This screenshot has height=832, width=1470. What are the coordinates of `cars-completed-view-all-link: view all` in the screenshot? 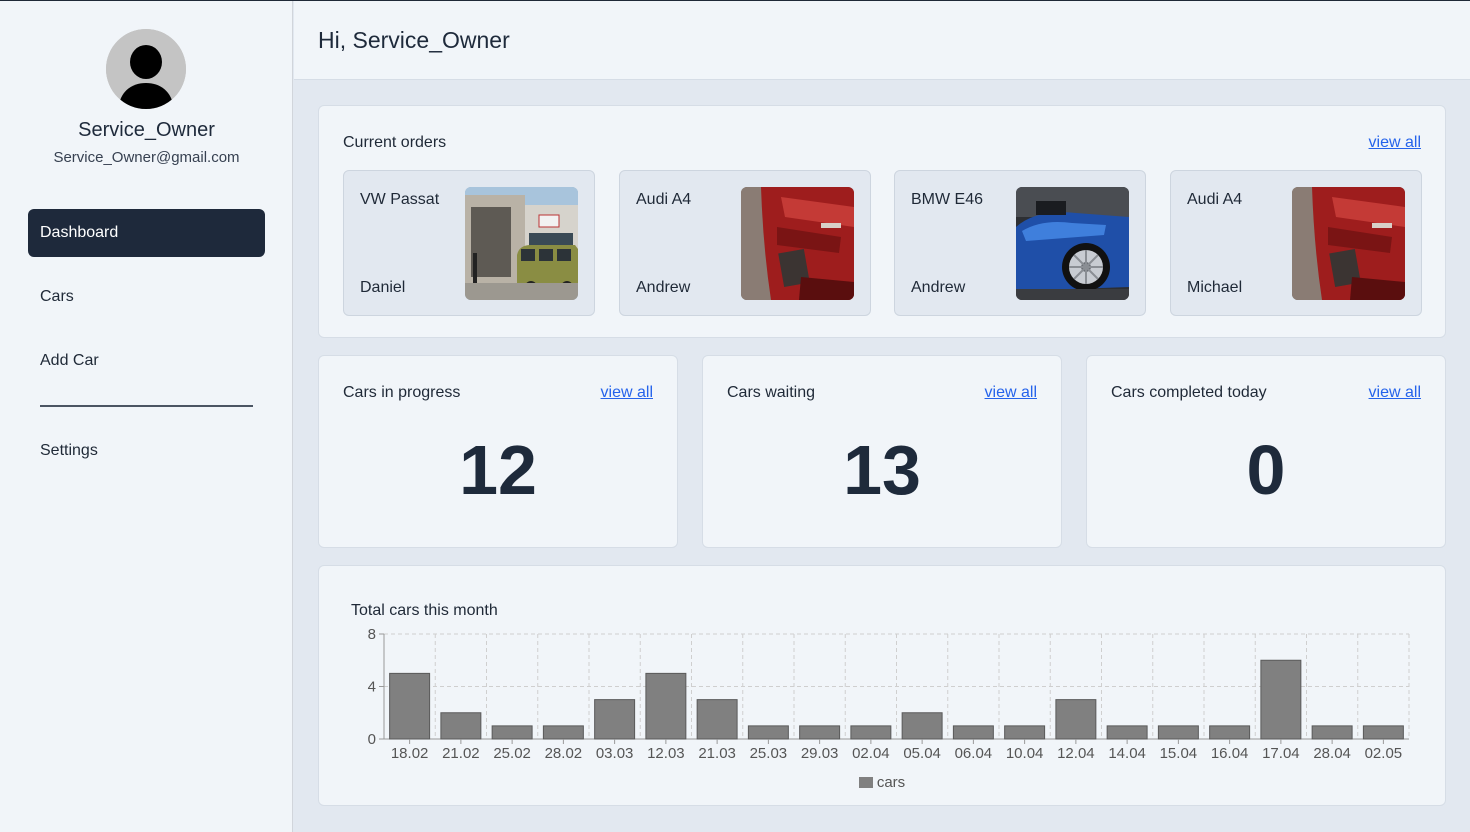 It's located at (1394, 392).